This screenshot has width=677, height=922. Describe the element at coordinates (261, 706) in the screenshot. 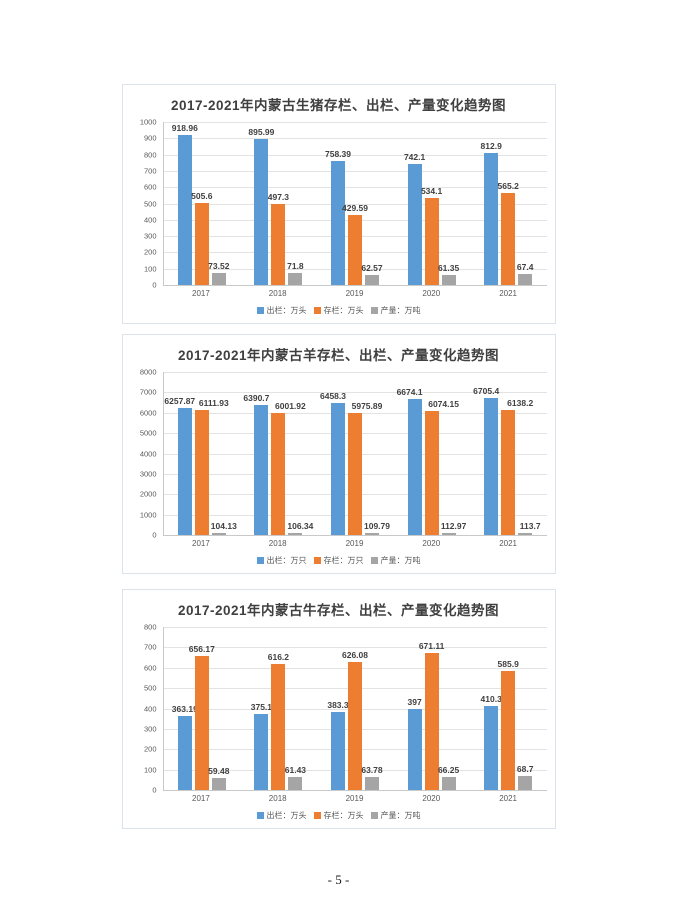

I see `bar-value-label: 375.1` at that location.